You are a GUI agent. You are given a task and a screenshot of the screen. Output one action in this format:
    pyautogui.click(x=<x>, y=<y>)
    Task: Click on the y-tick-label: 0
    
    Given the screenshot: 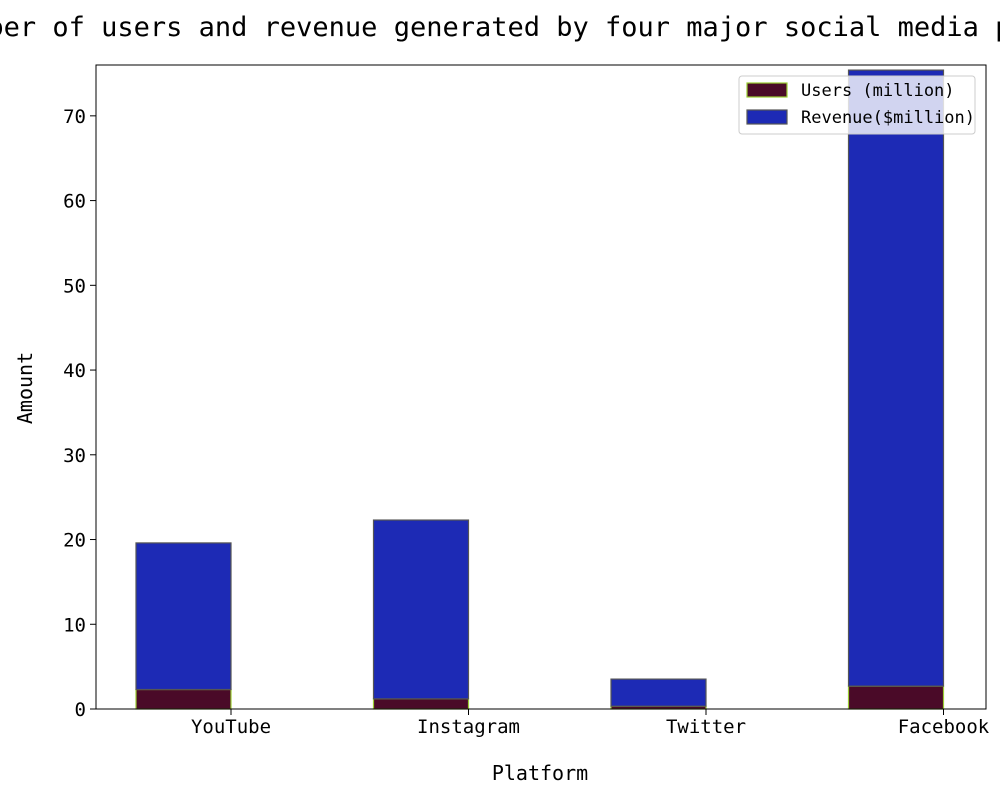 What is the action you would take?
    pyautogui.click(x=80, y=710)
    